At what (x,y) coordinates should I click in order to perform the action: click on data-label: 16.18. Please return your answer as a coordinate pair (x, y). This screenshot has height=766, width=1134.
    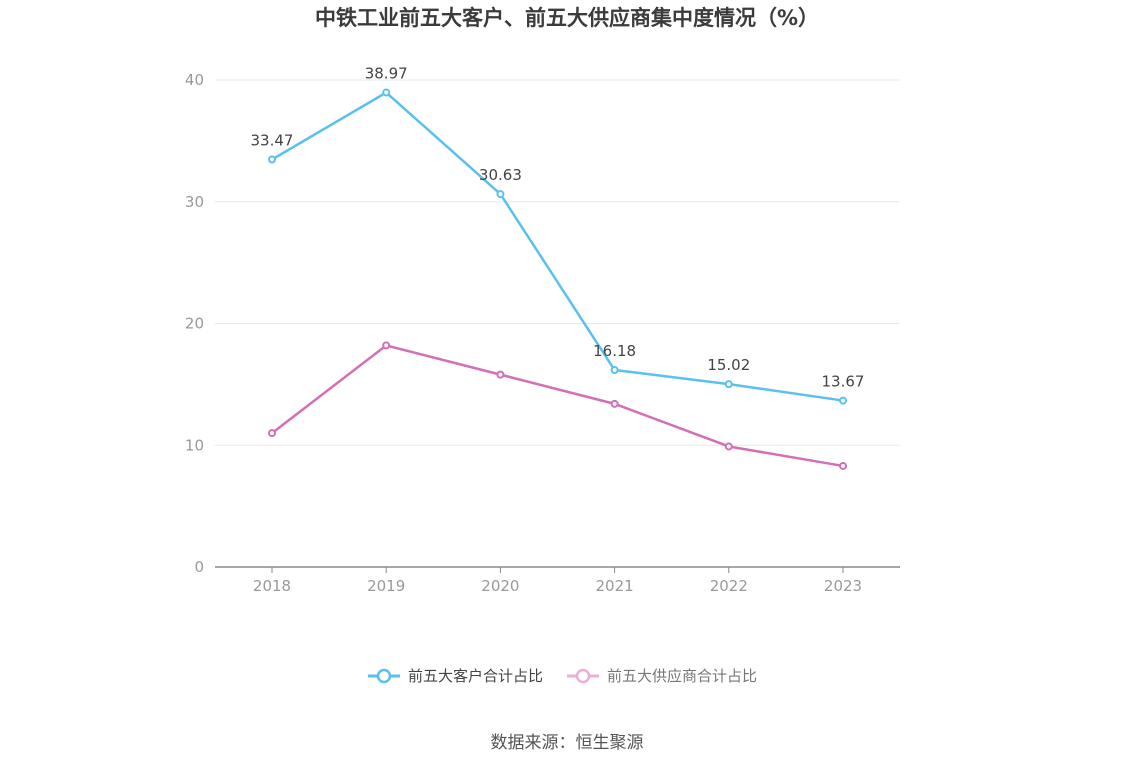
    Looking at the image, I should click on (614, 351).